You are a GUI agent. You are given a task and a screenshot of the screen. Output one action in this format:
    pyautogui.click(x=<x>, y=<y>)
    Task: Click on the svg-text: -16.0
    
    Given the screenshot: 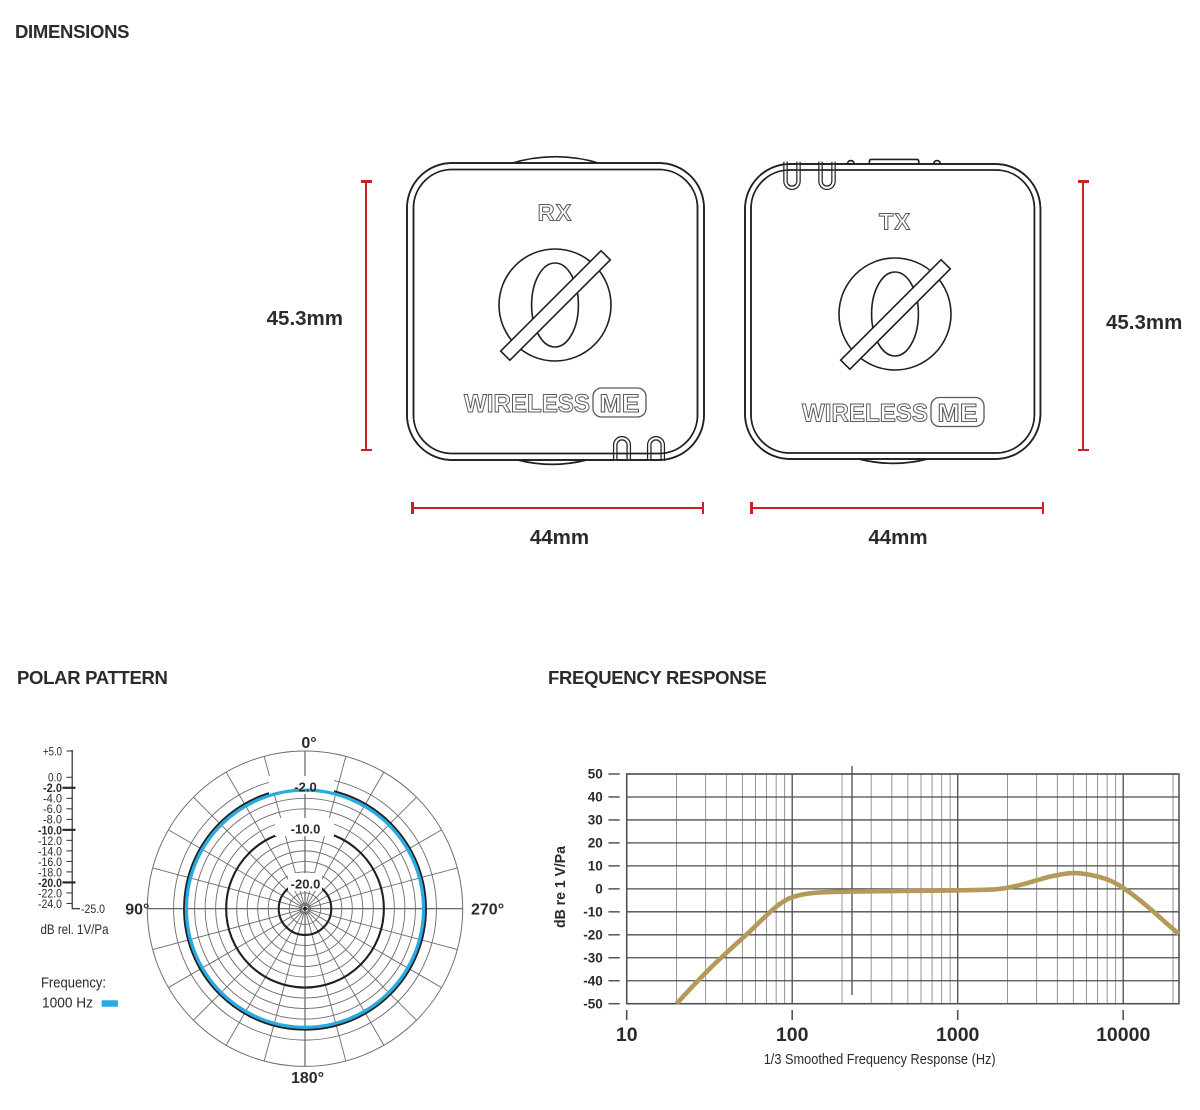 What is the action you would take?
    pyautogui.click(x=50, y=862)
    